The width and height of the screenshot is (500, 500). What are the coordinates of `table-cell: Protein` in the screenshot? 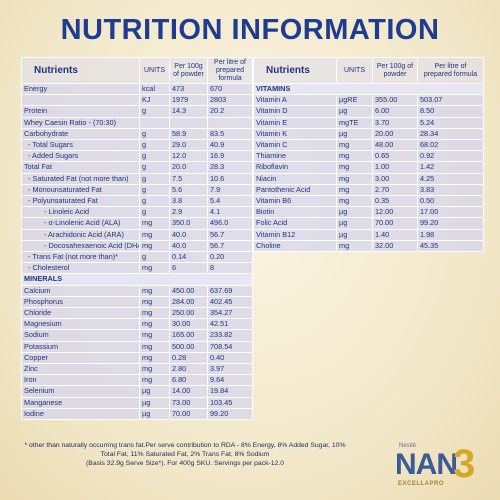 It's located at (80, 111).